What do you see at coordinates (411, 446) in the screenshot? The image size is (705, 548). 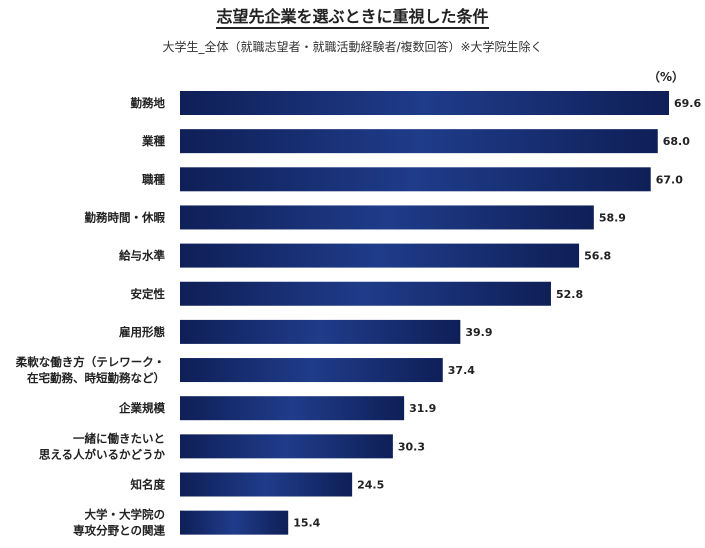 I see `value-label-9: 30.3` at bounding box center [411, 446].